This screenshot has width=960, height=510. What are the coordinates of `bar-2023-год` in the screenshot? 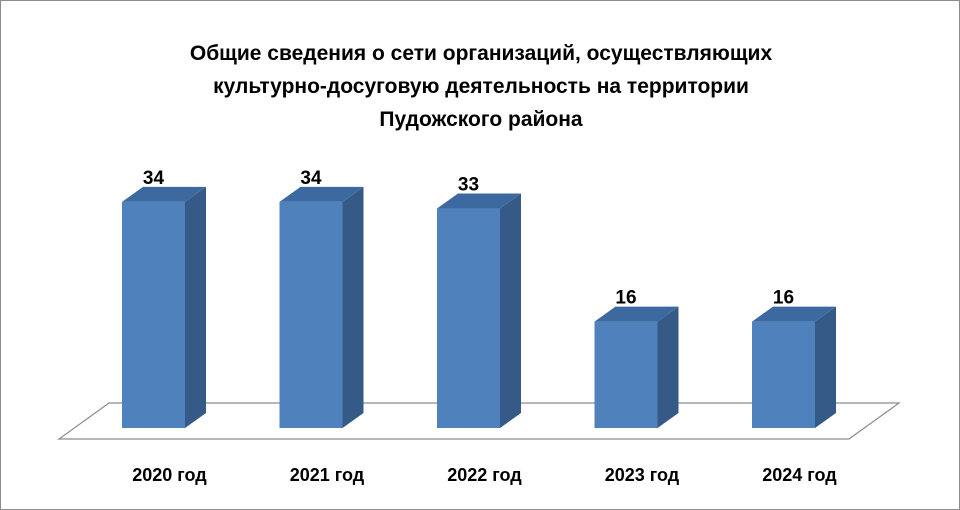 It's located at (636, 367).